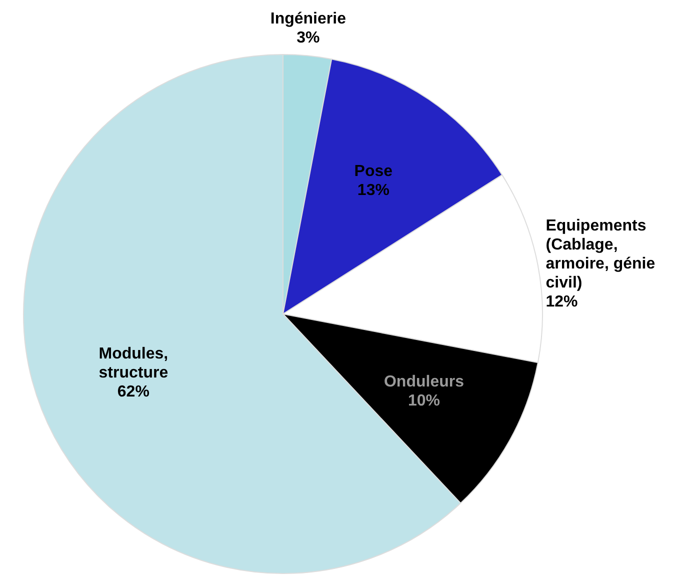  I want to click on data-label: 62%, so click(133, 392).